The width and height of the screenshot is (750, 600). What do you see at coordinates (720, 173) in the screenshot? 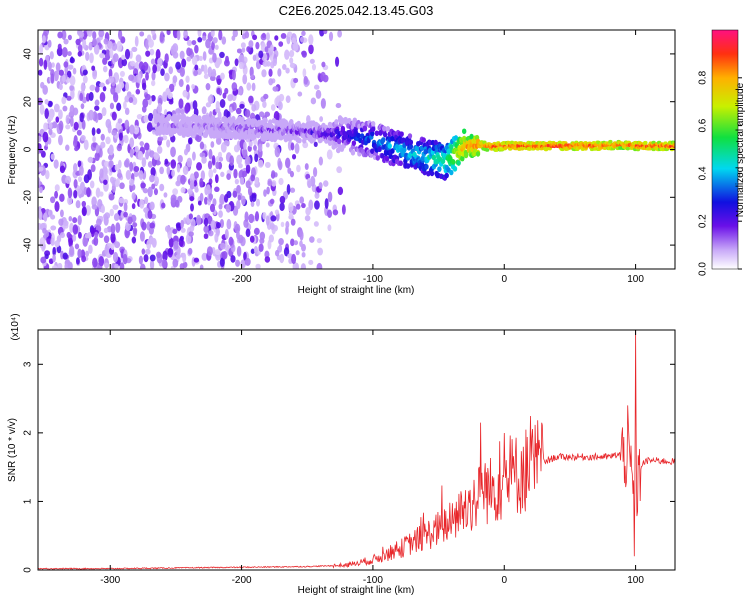
I see `colorbar-ticks: 0.0 0.2 0.4 0.6 0.8` at bounding box center [720, 173].